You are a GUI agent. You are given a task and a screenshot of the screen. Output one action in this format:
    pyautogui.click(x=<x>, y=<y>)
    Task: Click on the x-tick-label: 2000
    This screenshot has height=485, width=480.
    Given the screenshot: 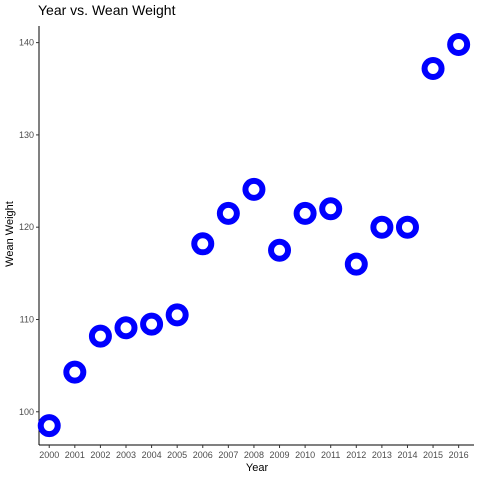 What is the action you would take?
    pyautogui.click(x=49, y=455)
    